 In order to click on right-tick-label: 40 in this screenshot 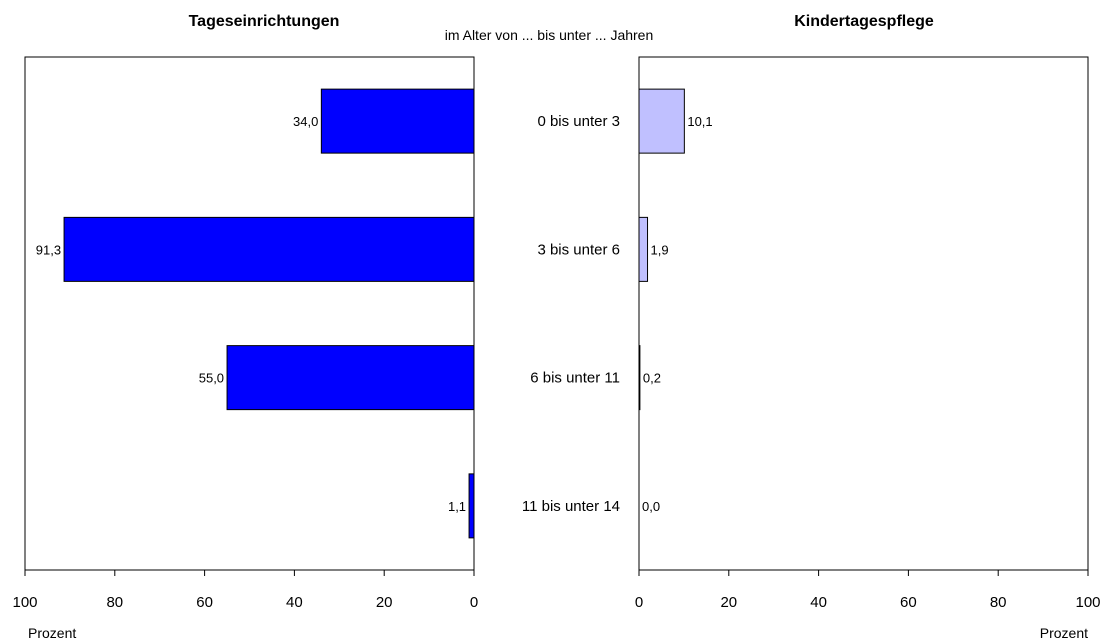, I will do `click(818, 602)`.